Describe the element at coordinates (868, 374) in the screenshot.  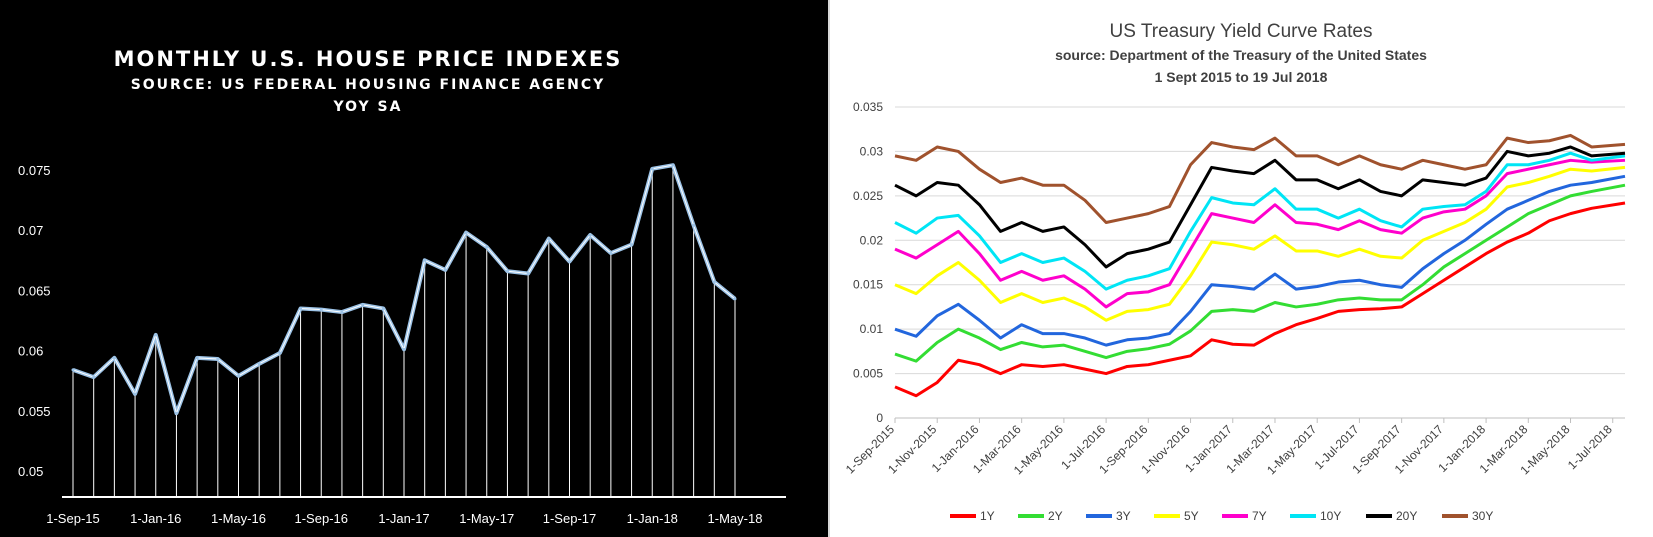
I see `treasury-y-tick-label: 0.005` at that location.